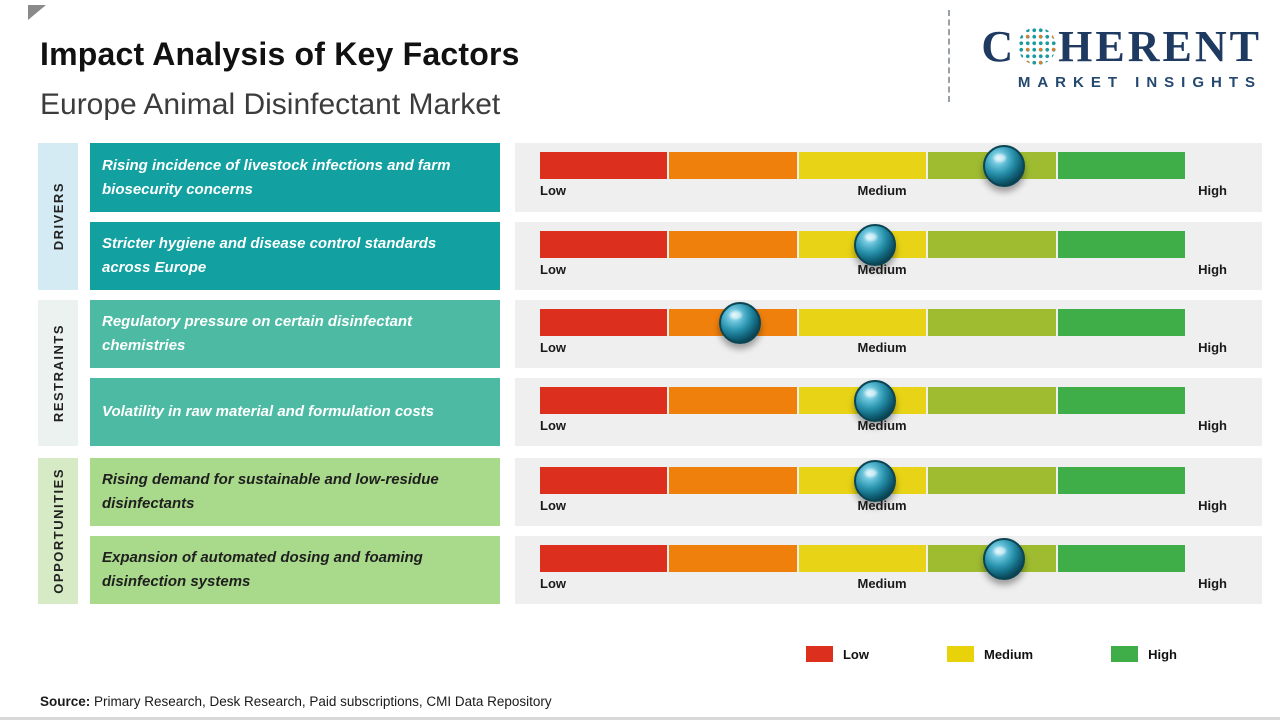 Image resolution: width=1280 pixels, height=720 pixels. I want to click on logo-divider, so click(949, 56).